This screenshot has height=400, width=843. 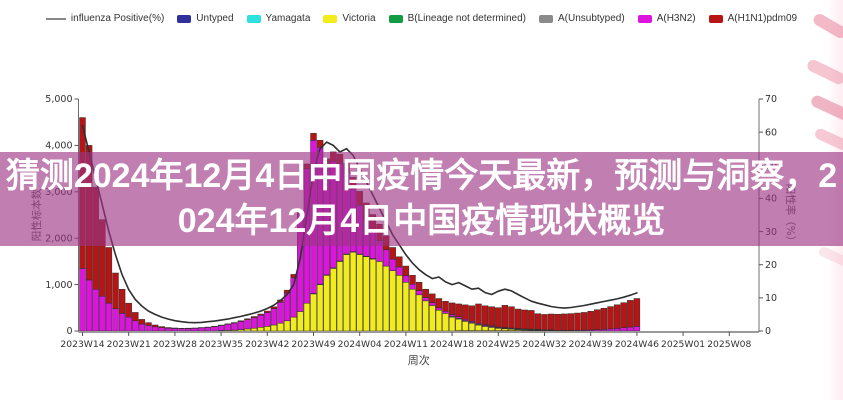 What do you see at coordinates (267, 344) in the screenshot?
I see `x-tick-label: 2023W42` at bounding box center [267, 344].